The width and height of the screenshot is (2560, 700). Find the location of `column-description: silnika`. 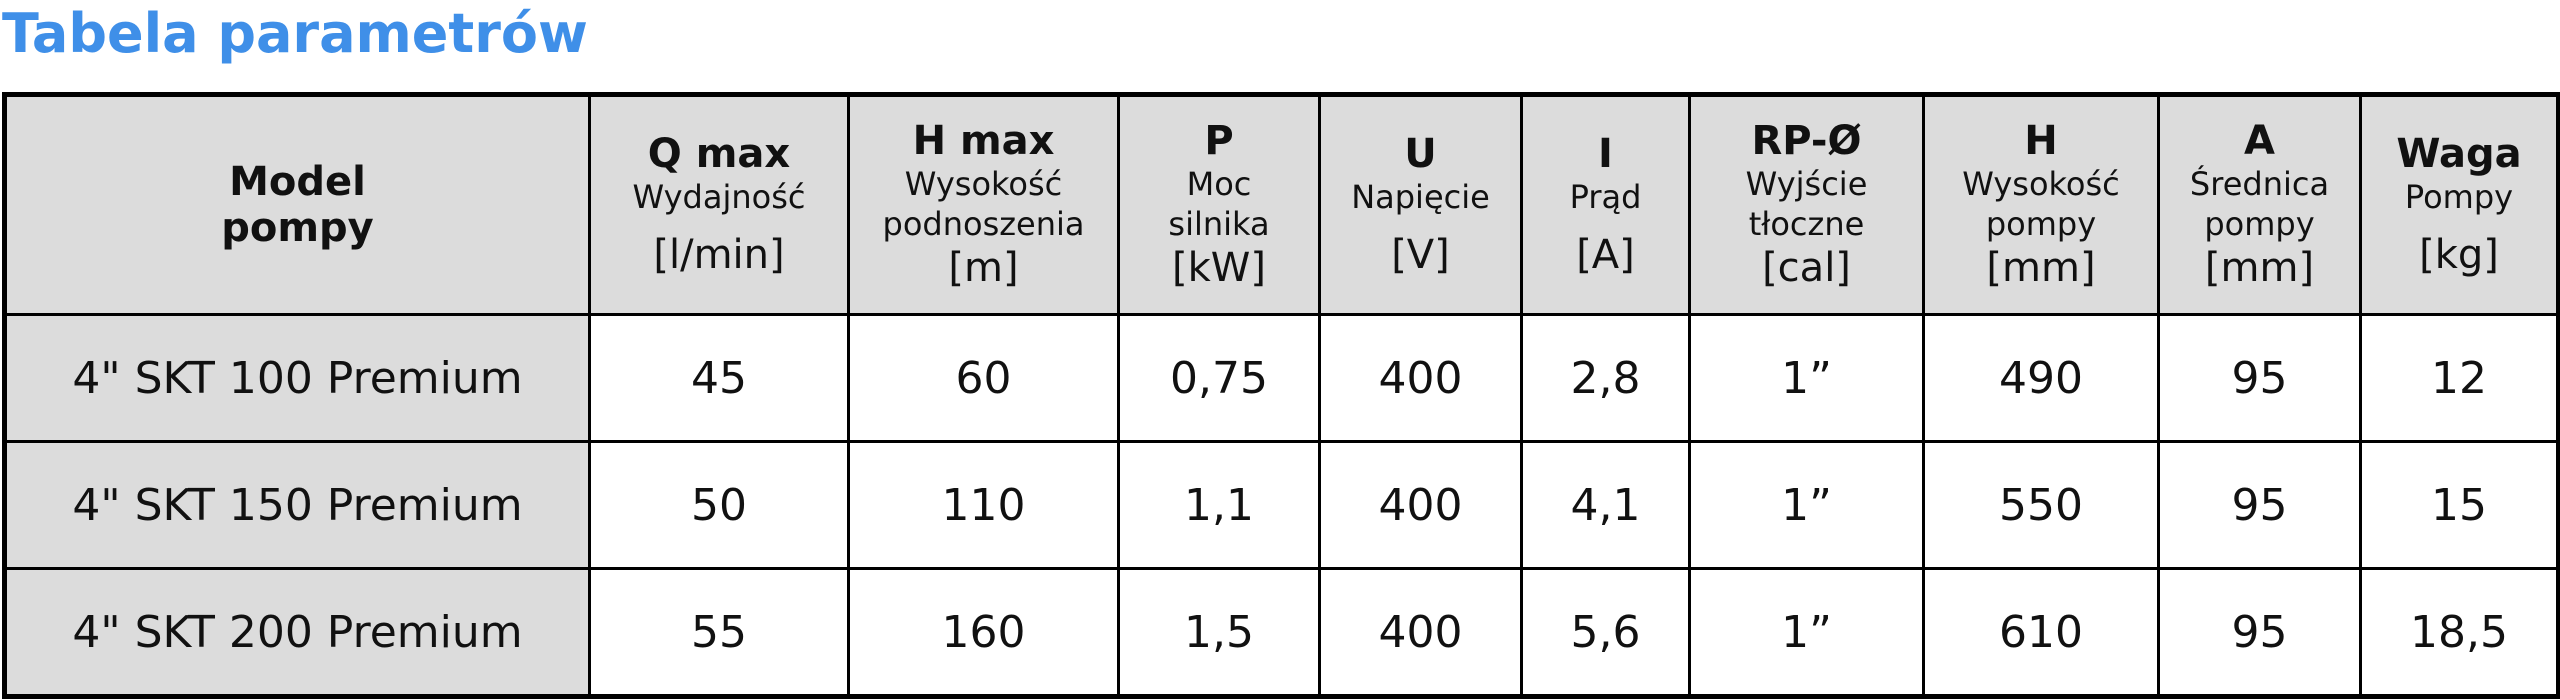

column-description: silnika is located at coordinates (1219, 224).